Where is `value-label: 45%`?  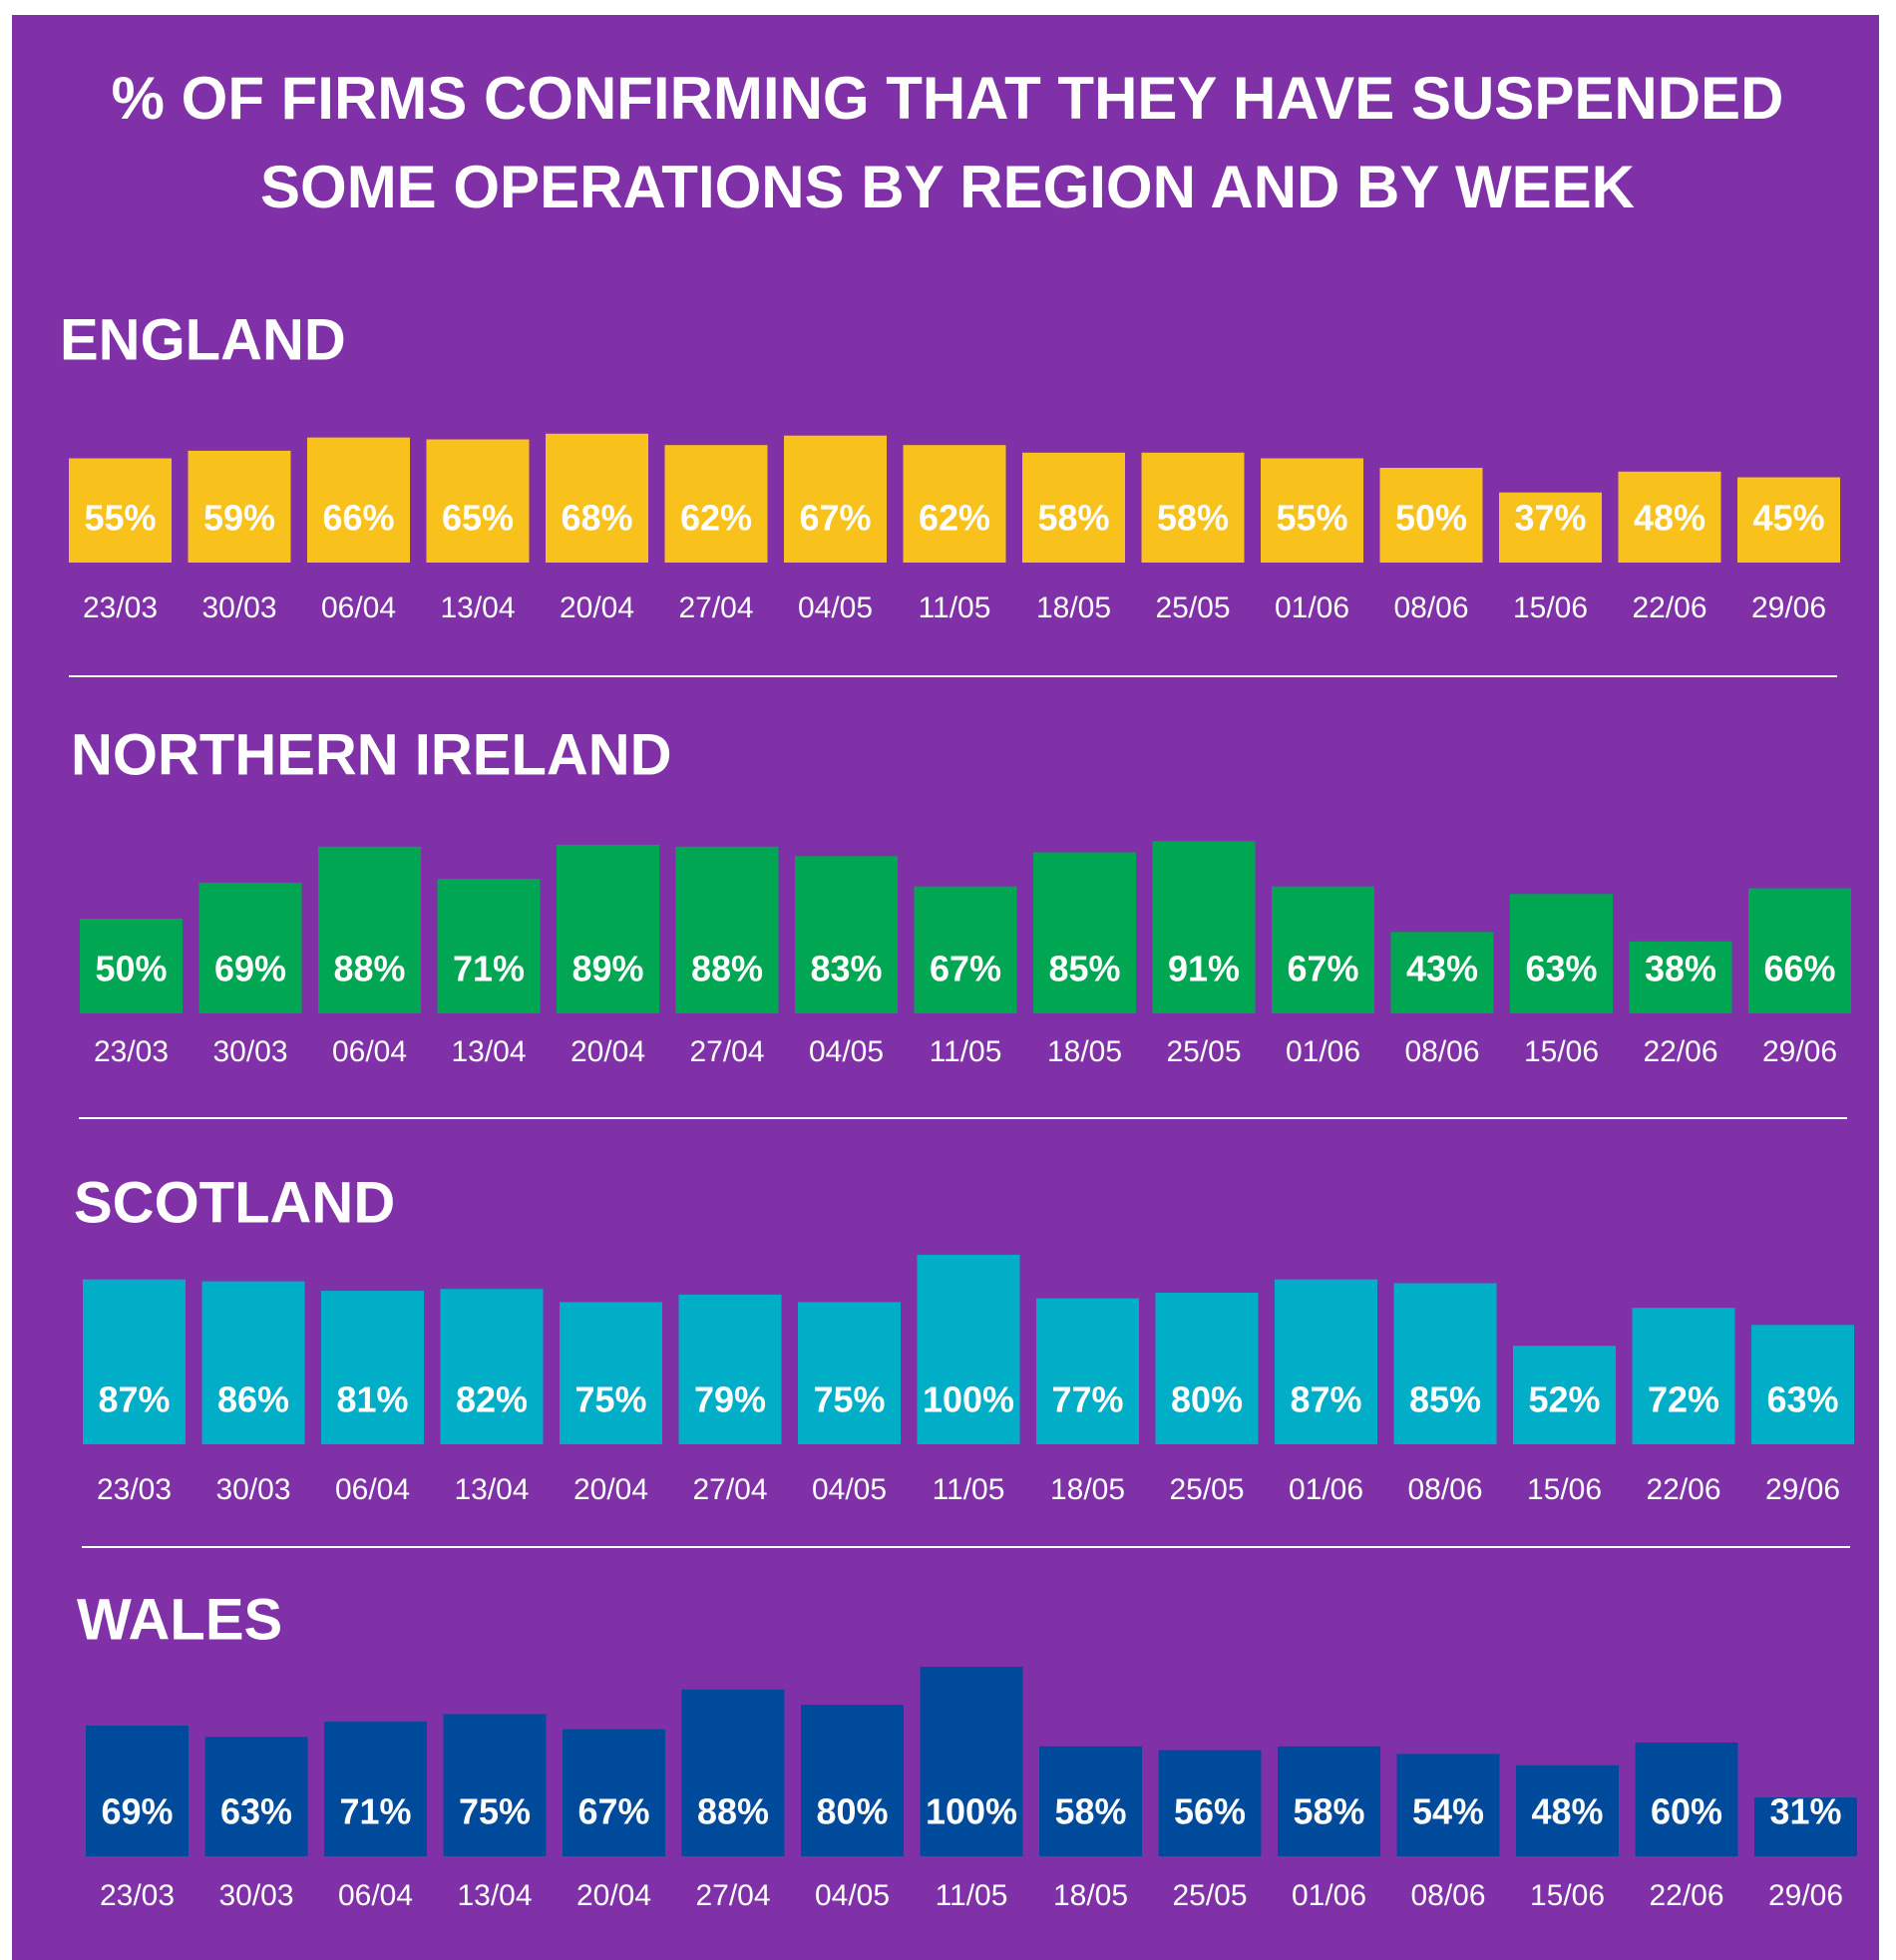
value-label: 45% is located at coordinates (1788, 518).